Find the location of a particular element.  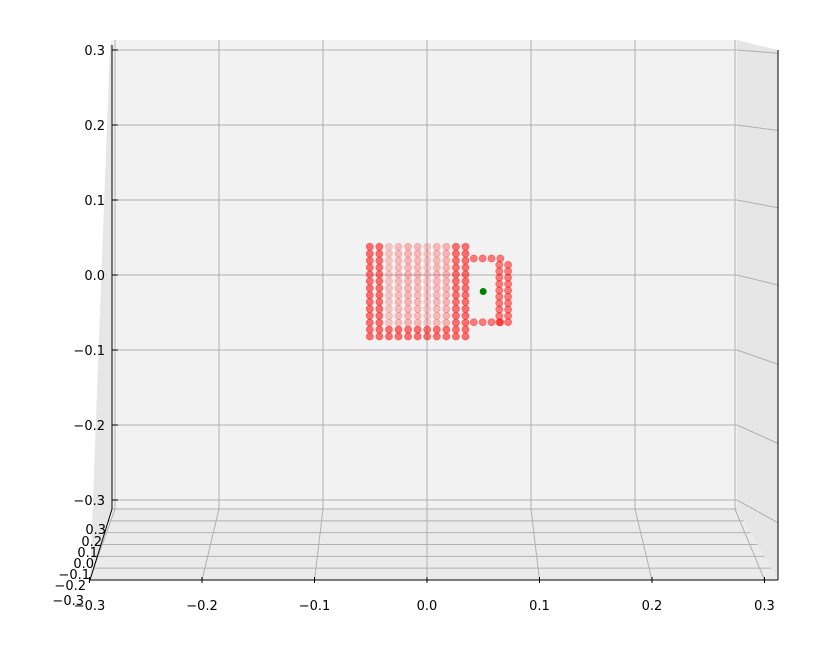

x-tick-label: 0.3 is located at coordinates (764, 606).